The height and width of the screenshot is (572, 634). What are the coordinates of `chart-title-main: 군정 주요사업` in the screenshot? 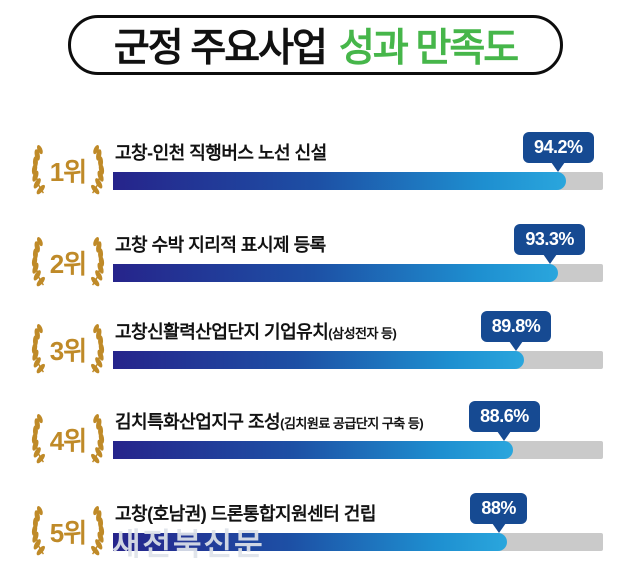 It's located at (220, 48).